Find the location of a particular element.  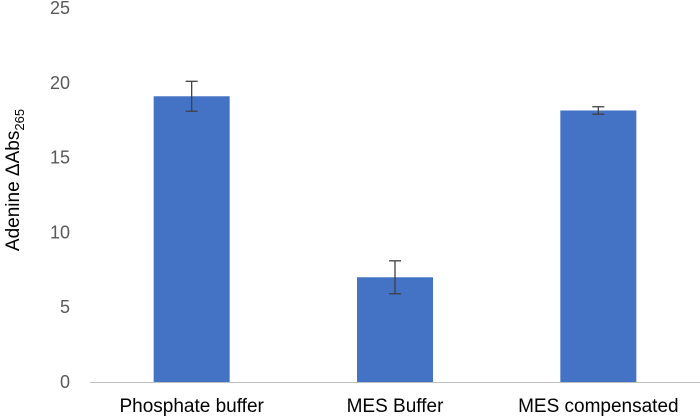

y-tick-label: 5 is located at coordinates (65, 307).